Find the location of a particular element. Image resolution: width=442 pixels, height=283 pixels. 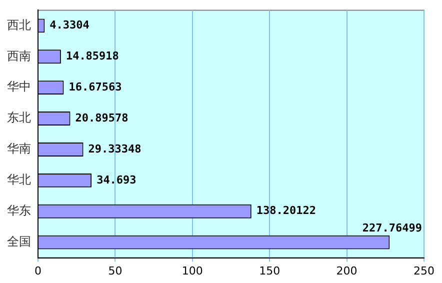

data-label: 34.693 is located at coordinates (116, 179).